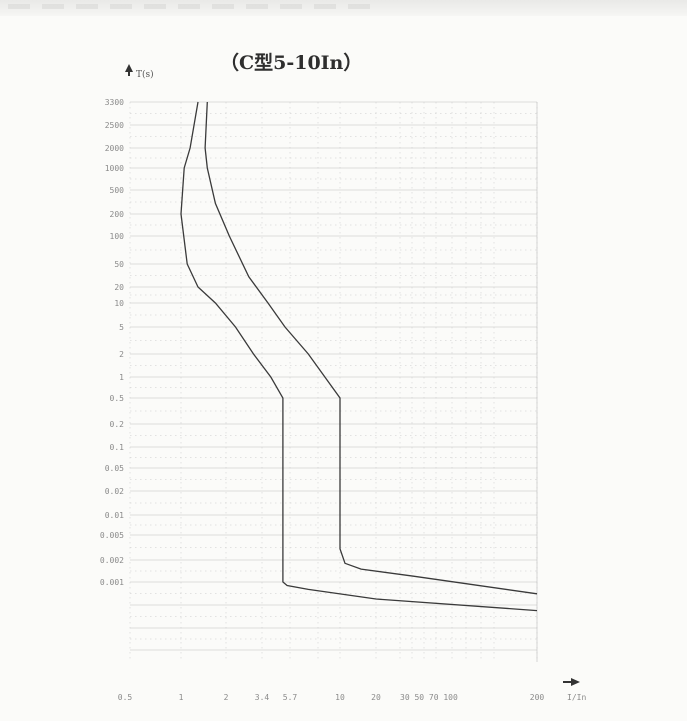  Describe the element at coordinates (262, 697) in the screenshot. I see `x-tick-label: 3.4` at that location.